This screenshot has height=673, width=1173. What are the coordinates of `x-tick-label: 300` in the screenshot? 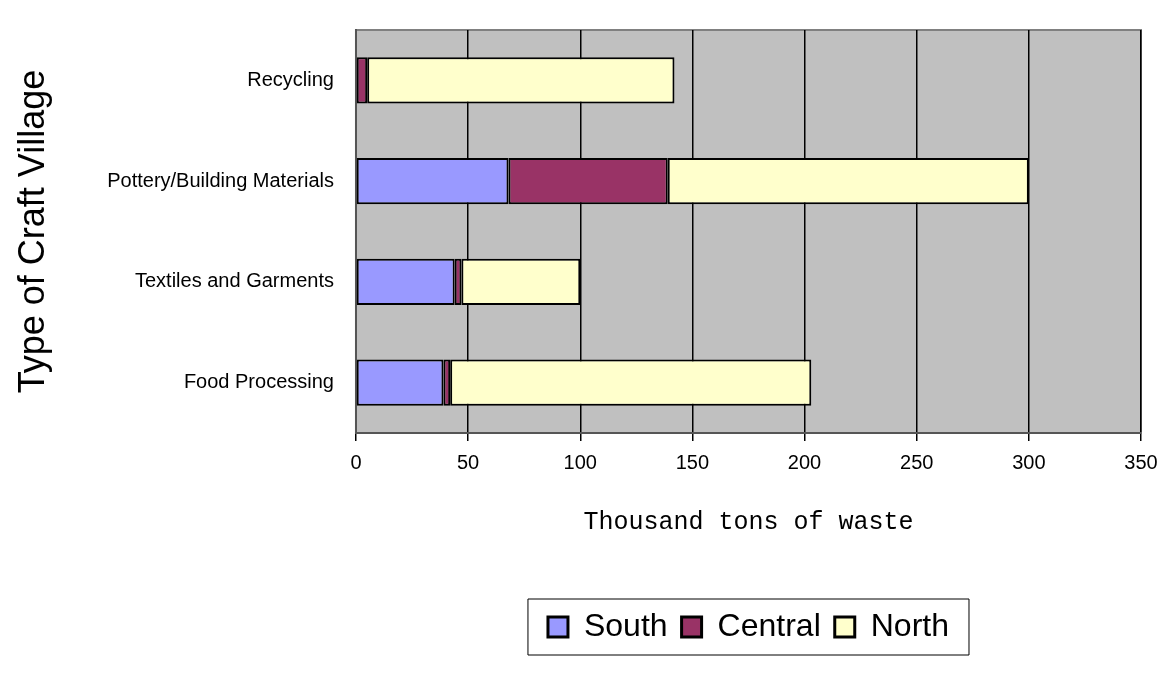 It's located at (1029, 461).